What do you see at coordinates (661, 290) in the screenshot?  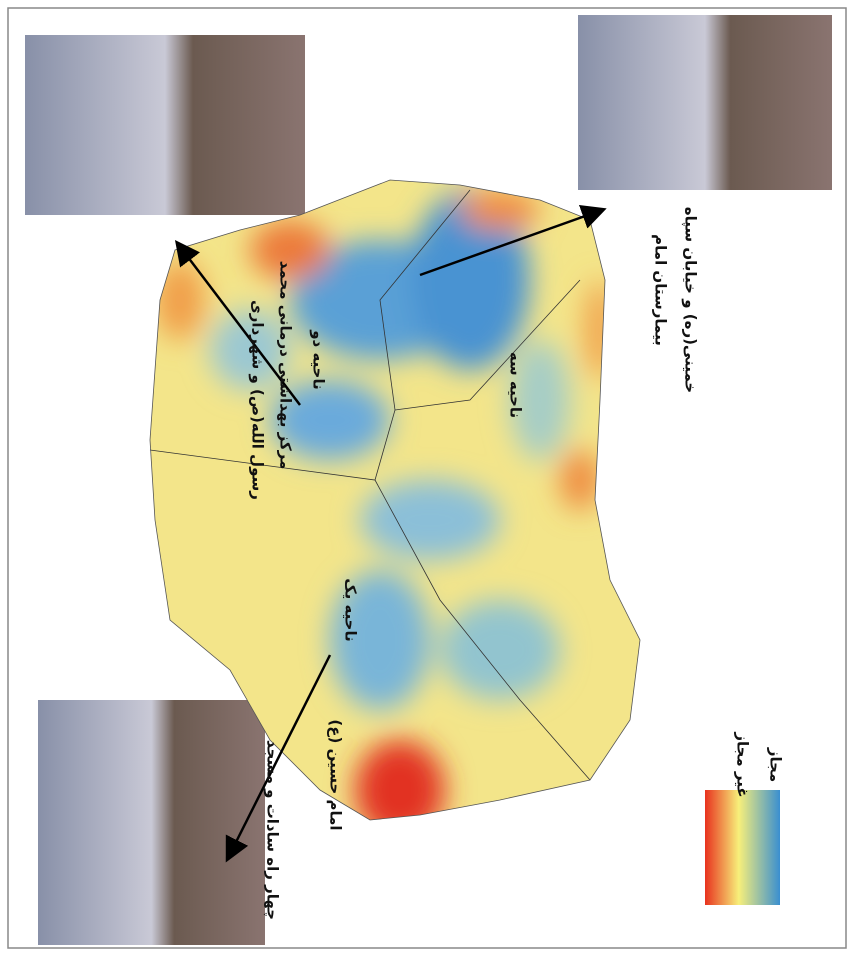 I see `photo-label: بیمارستان امام` at bounding box center [661, 290].